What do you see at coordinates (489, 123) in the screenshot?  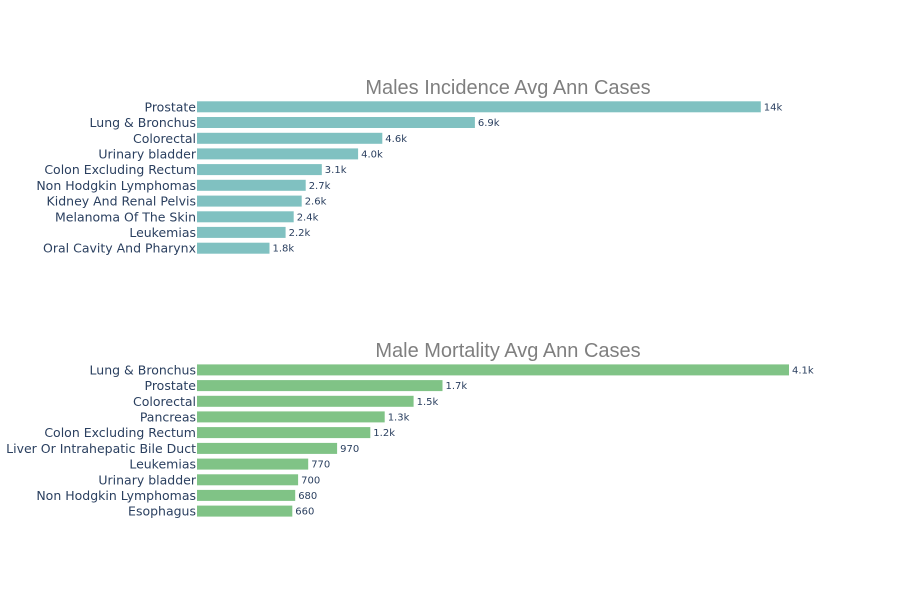 I see `incidence-value-label: 6.9k` at bounding box center [489, 123].